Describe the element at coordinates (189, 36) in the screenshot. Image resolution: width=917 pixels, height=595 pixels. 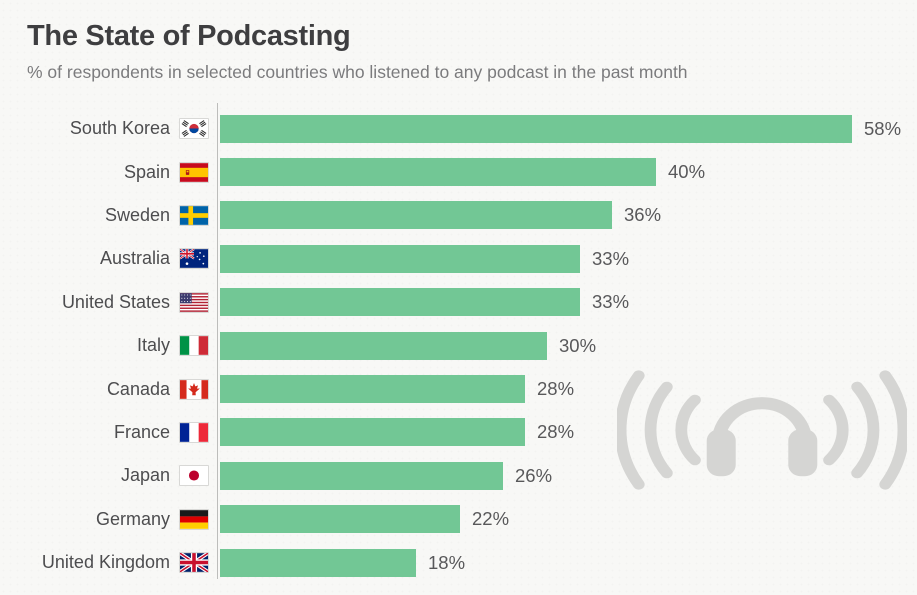
I see `page-title: The State of Podcasting` at that location.